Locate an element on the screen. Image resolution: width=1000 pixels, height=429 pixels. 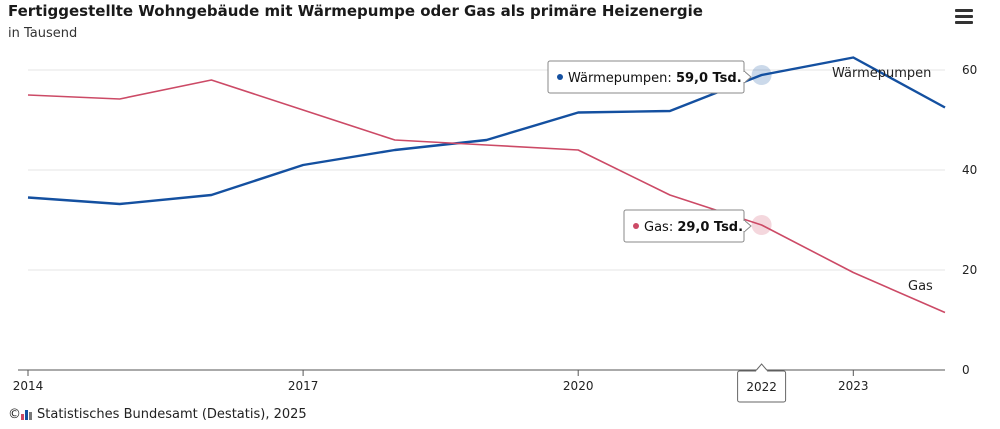
chart-subtitle: in Tausend is located at coordinates (43, 33).